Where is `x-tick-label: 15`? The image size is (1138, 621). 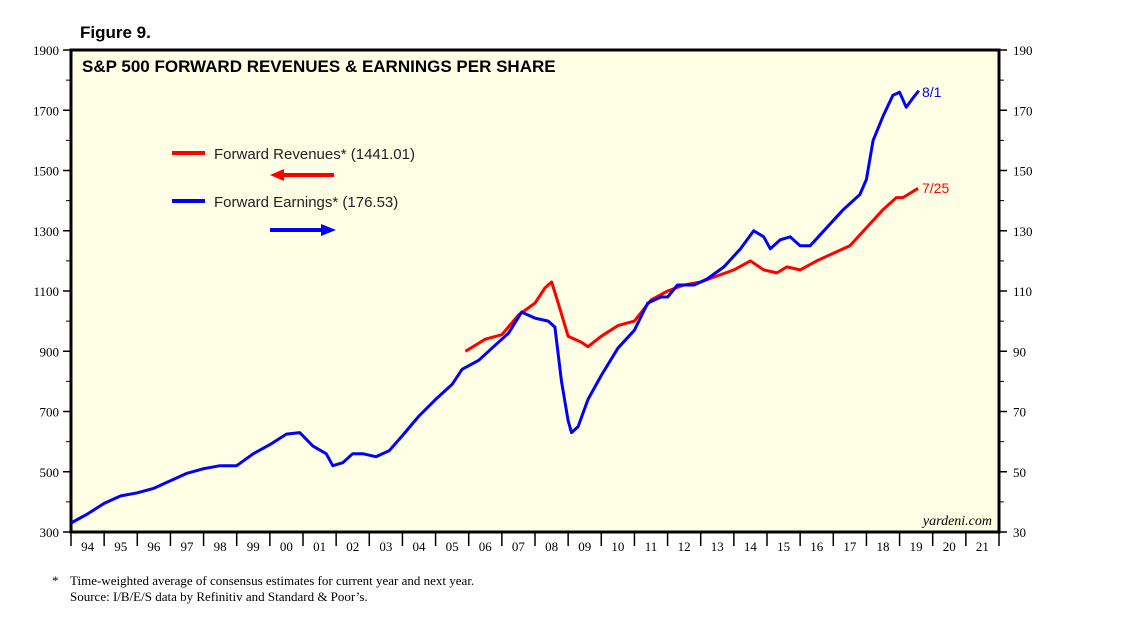
x-tick-label: 15 is located at coordinates (783, 546).